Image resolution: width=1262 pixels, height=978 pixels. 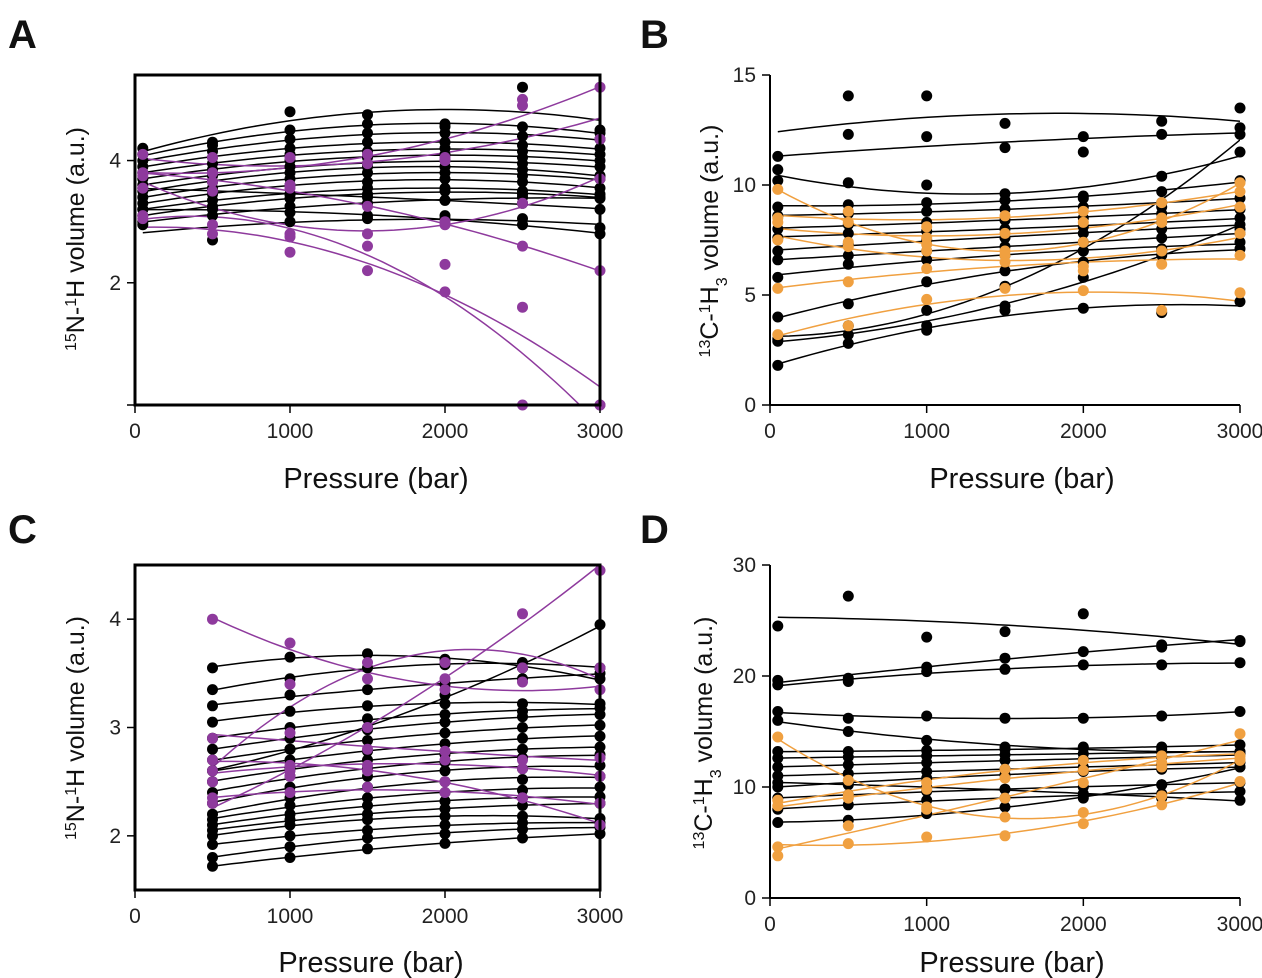 What do you see at coordinates (600, 916) in the screenshot?
I see `x-tick-label: 3000` at bounding box center [600, 916].